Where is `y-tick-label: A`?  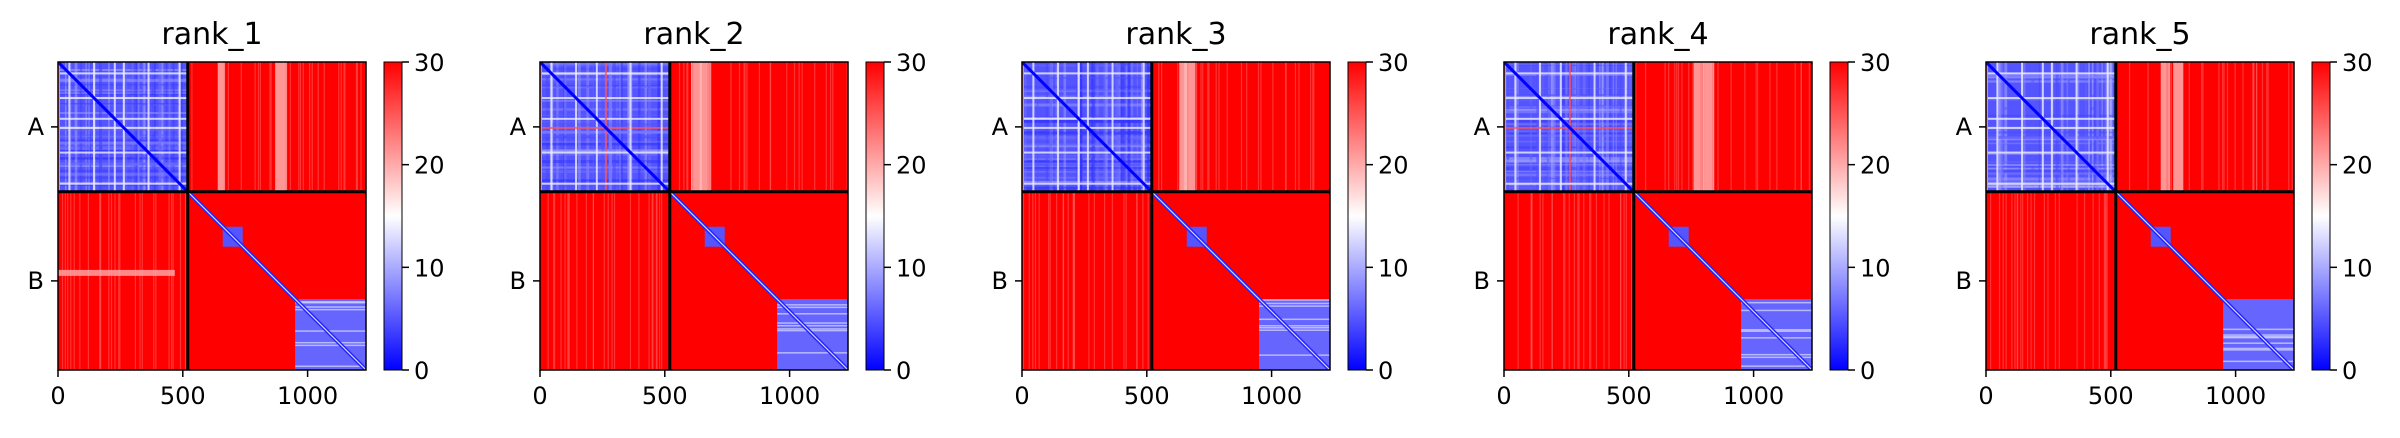
y-tick-label: A is located at coordinates (1964, 127).